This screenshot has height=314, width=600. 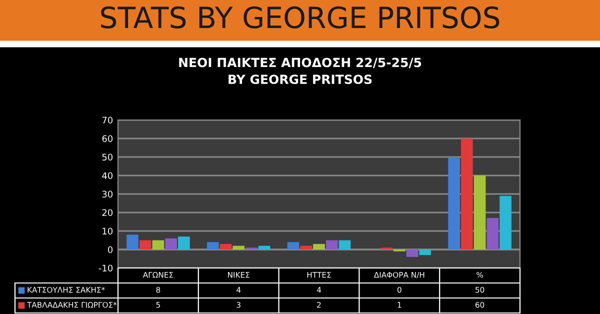 I want to click on y-tick-label: 0, so click(x=110, y=250).